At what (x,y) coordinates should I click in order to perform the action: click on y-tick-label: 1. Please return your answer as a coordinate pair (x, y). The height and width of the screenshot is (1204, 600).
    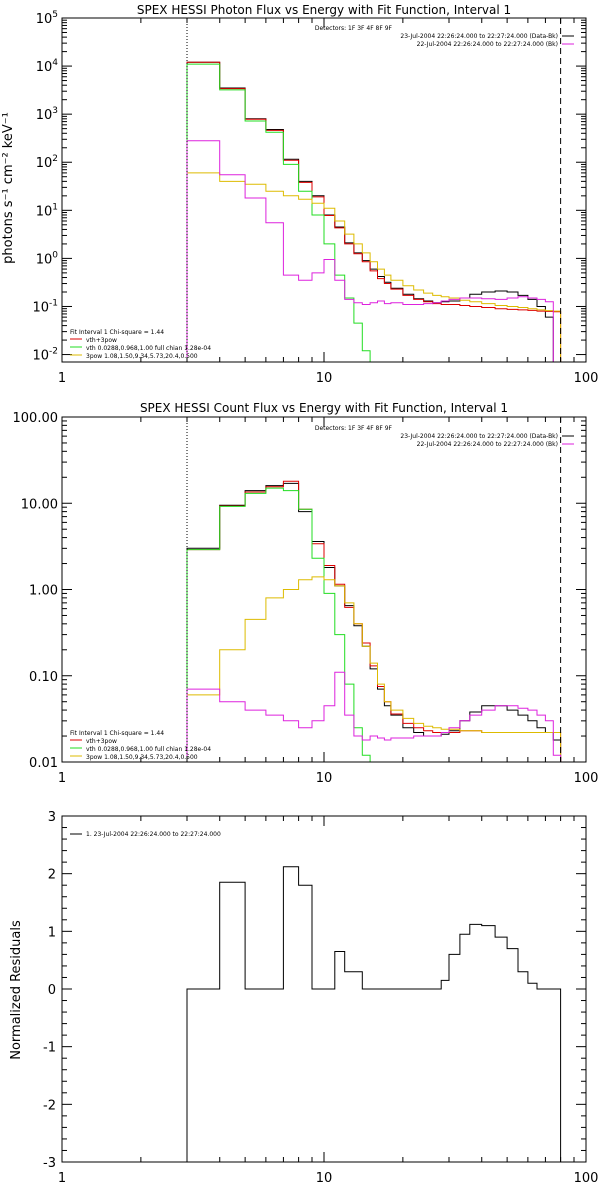
    Looking at the image, I should click on (52, 932).